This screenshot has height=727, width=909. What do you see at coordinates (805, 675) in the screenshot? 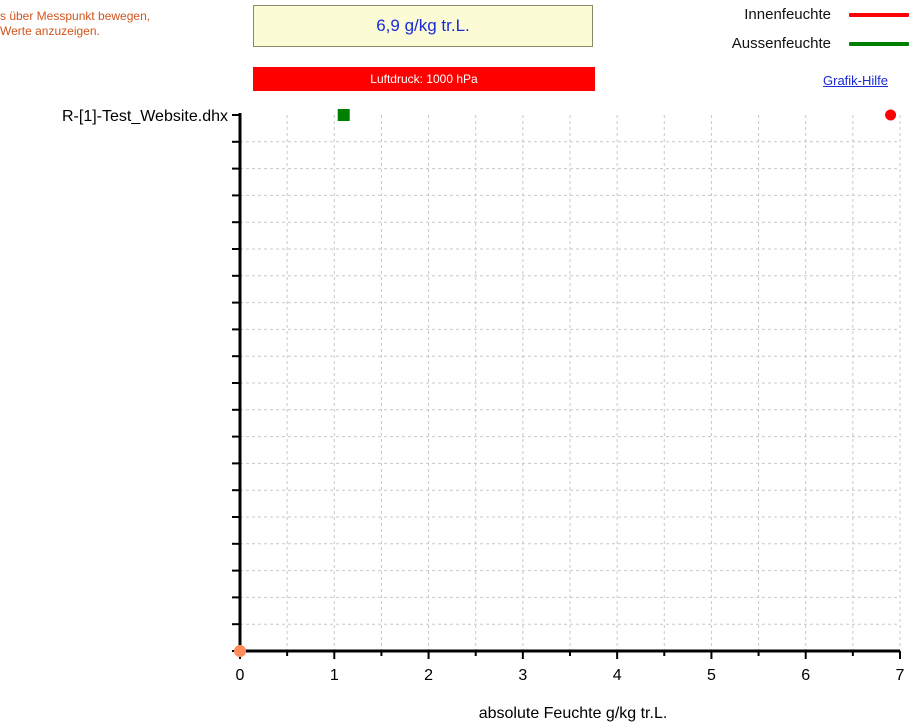
I see `x-tick-label: 6` at bounding box center [805, 675].